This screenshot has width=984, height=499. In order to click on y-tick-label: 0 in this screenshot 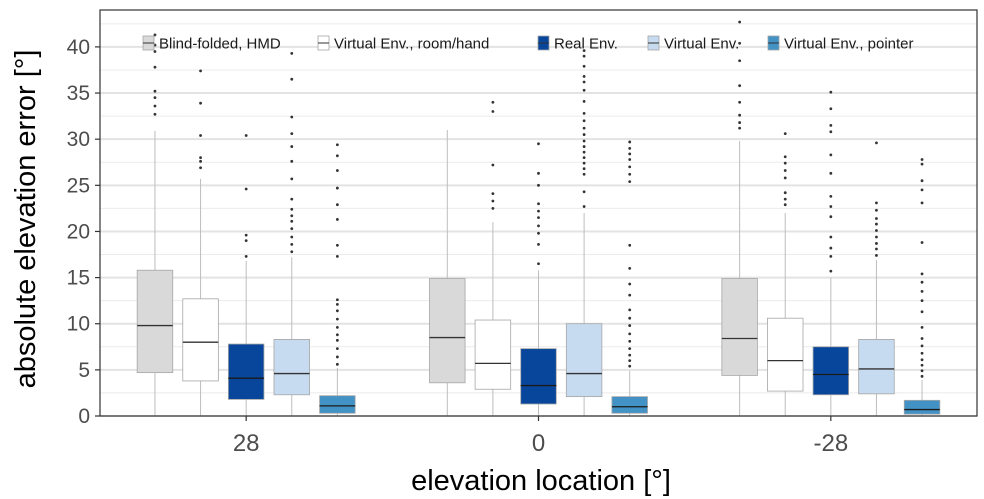, I will do `click(84, 416)`.